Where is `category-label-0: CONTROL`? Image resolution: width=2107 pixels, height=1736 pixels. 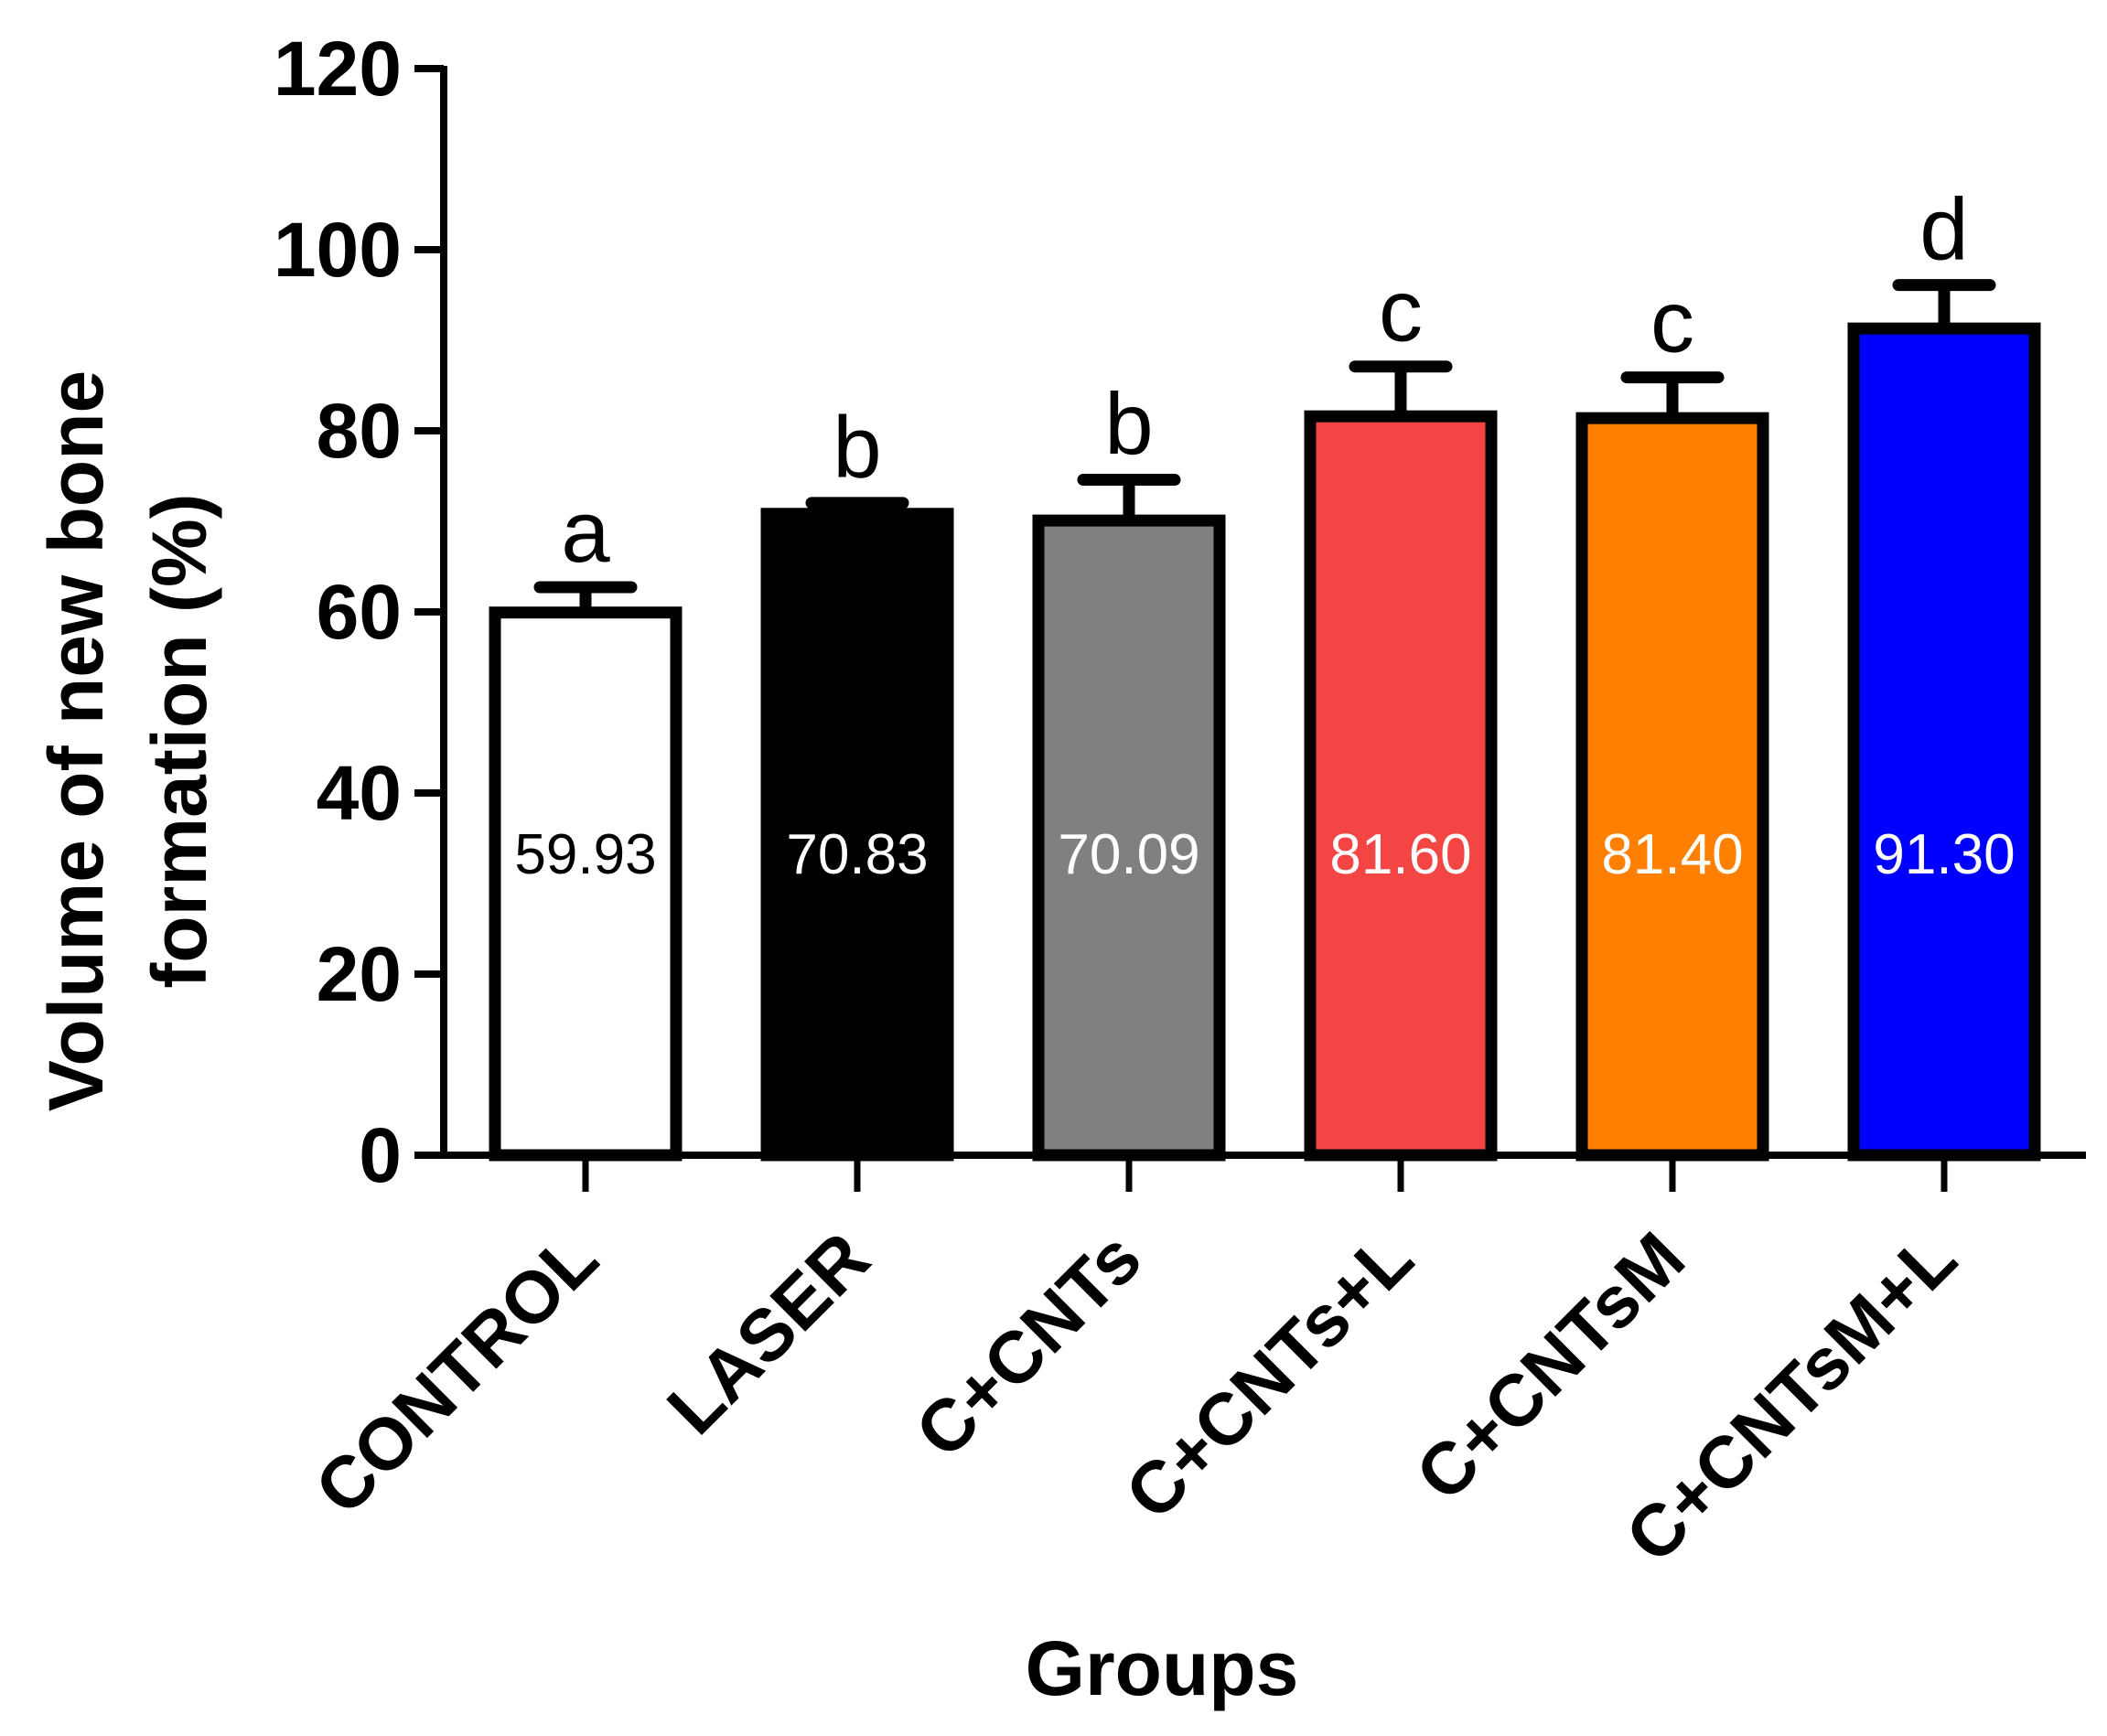
category-label-0: CONTROL is located at coordinates (456, 1373).